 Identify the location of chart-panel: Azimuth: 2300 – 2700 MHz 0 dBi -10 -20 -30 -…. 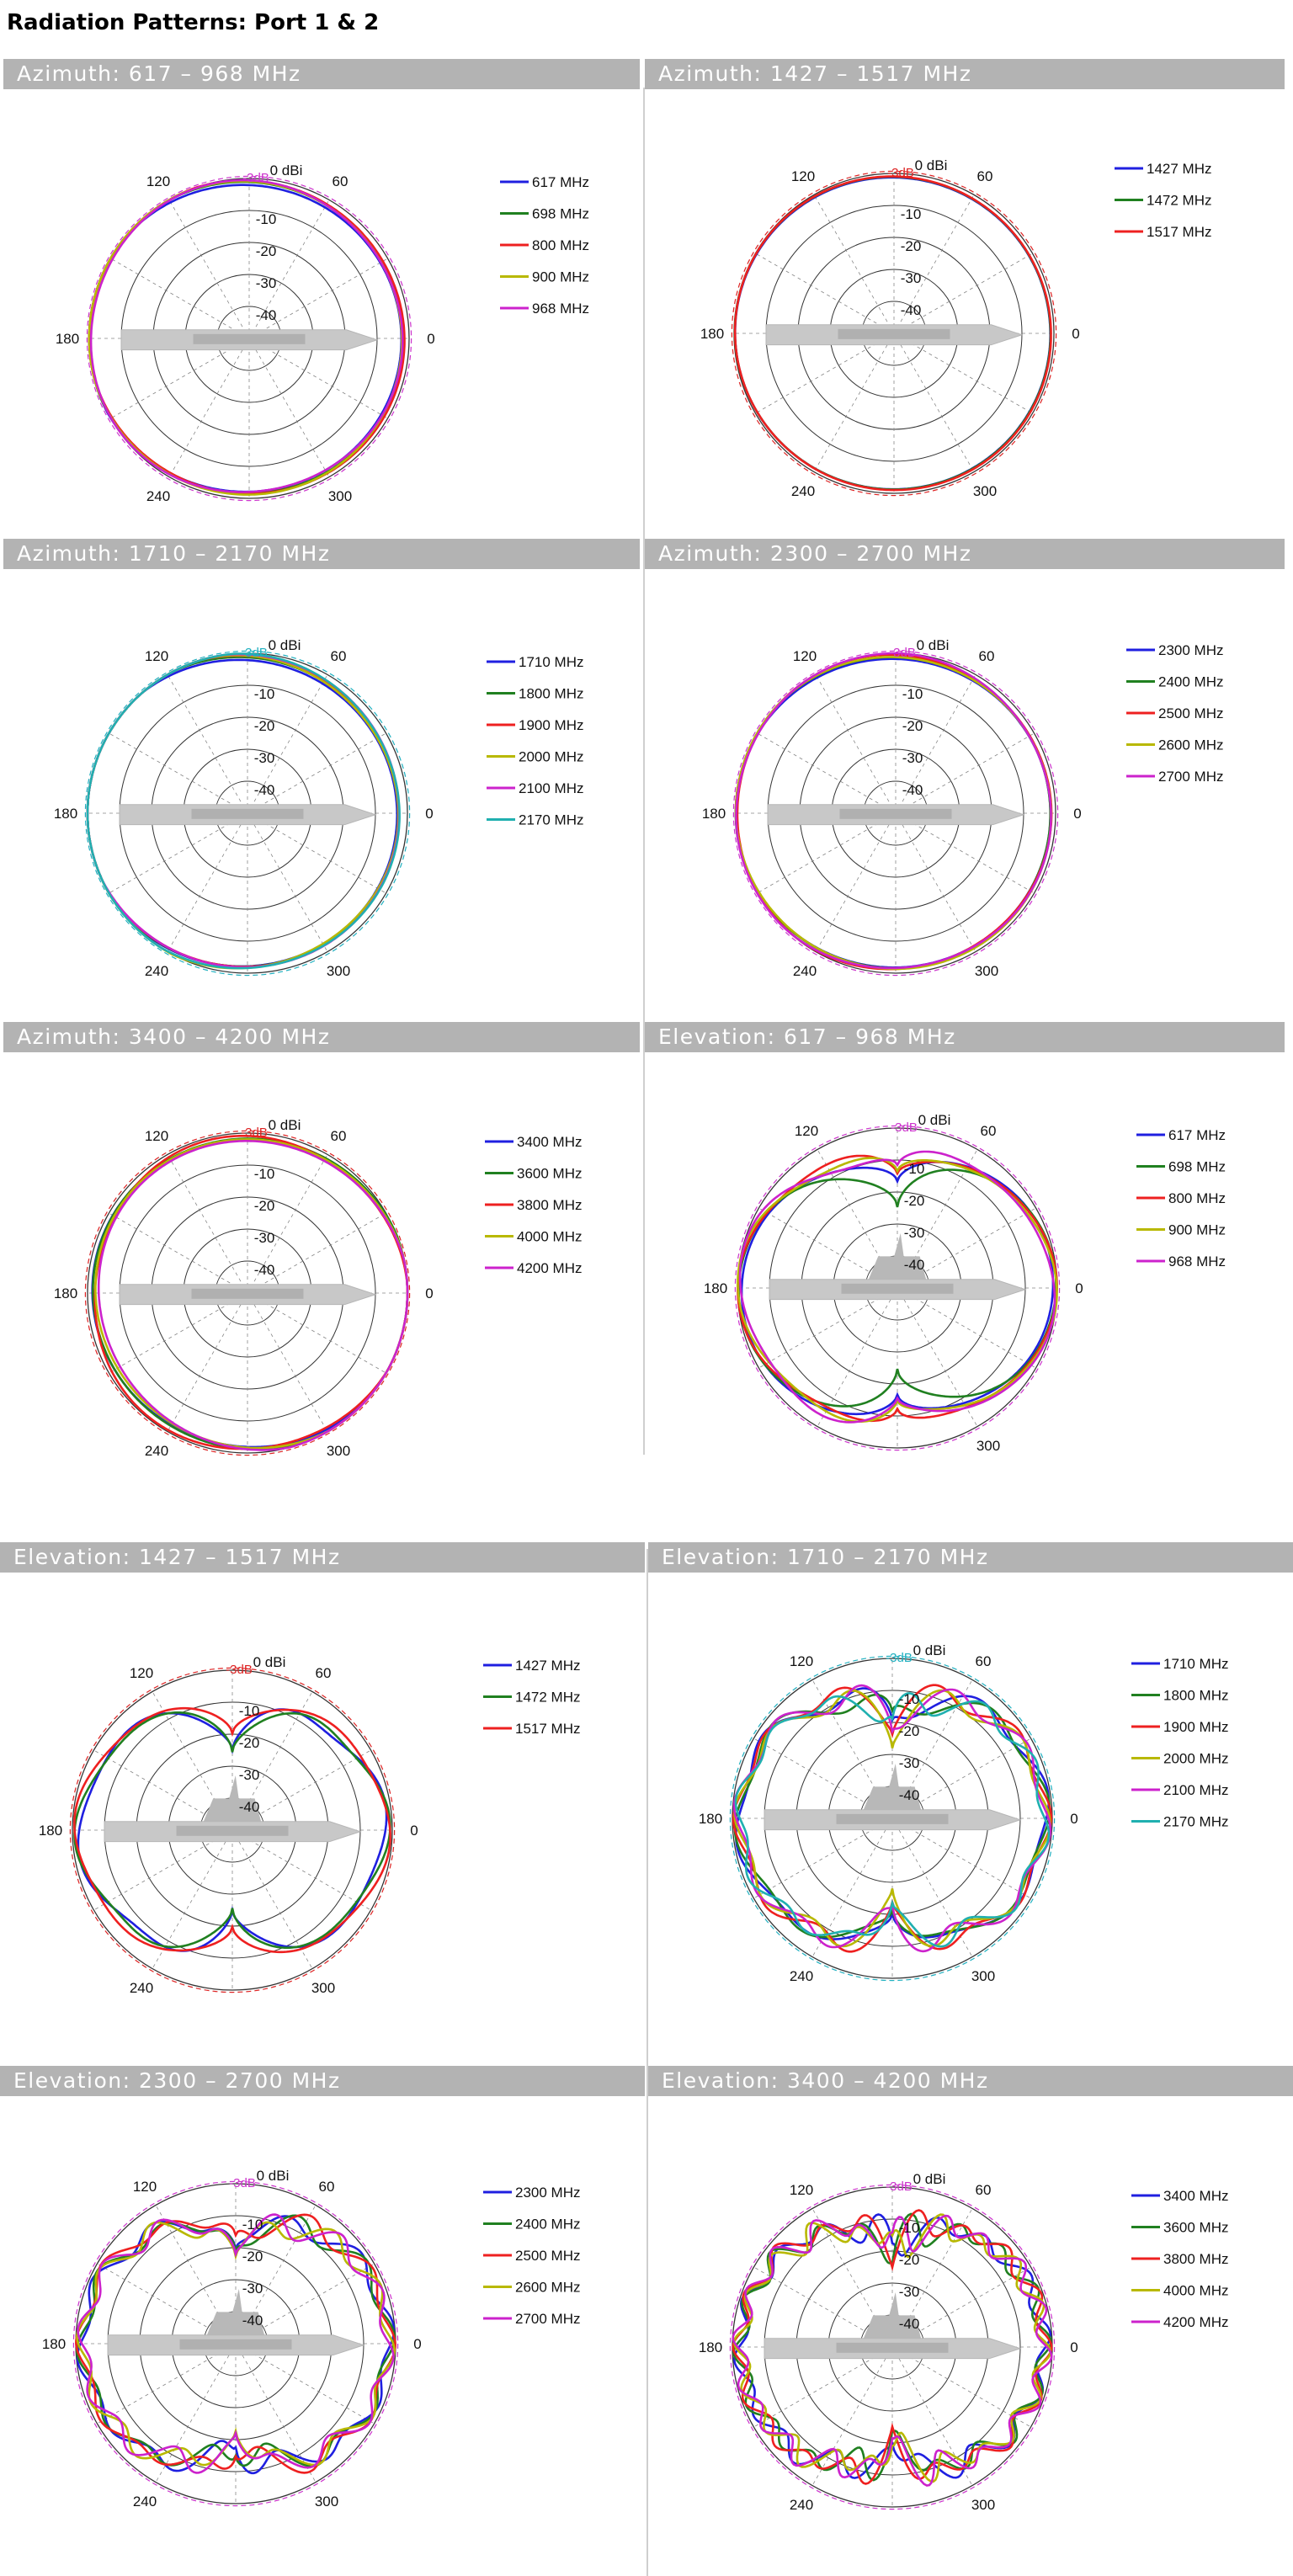
(965, 780).